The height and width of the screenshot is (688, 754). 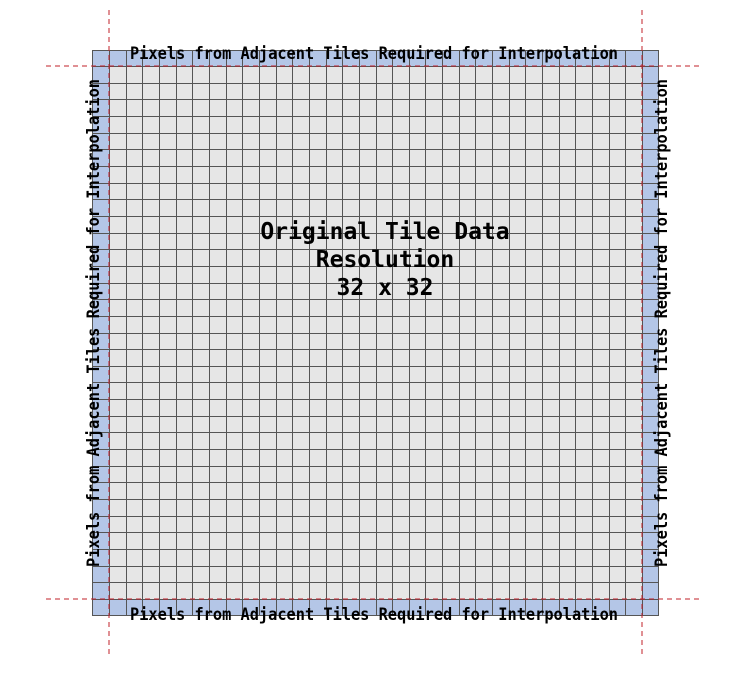 I want to click on tile-title-line-2: Resolution, so click(x=385, y=260).